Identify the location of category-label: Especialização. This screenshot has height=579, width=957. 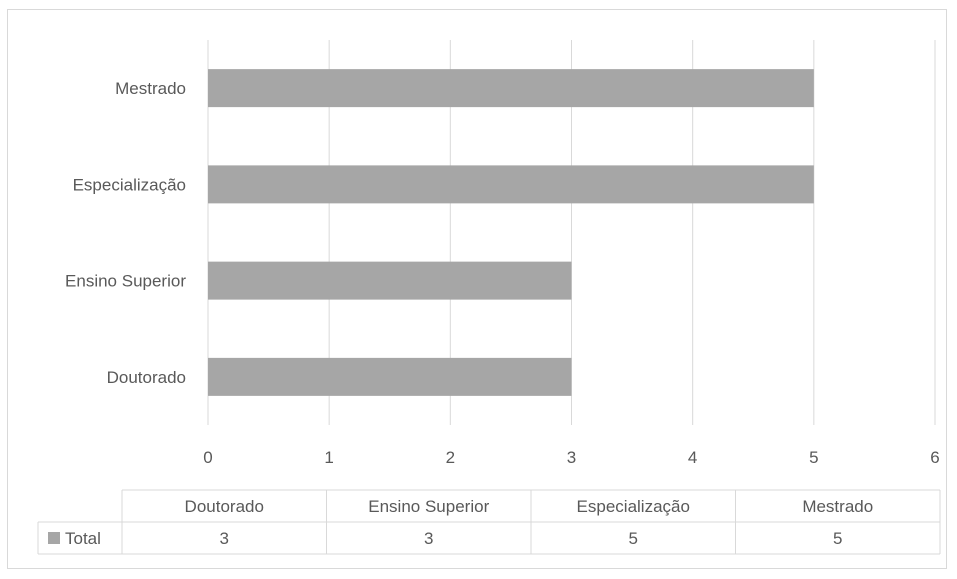
(129, 184).